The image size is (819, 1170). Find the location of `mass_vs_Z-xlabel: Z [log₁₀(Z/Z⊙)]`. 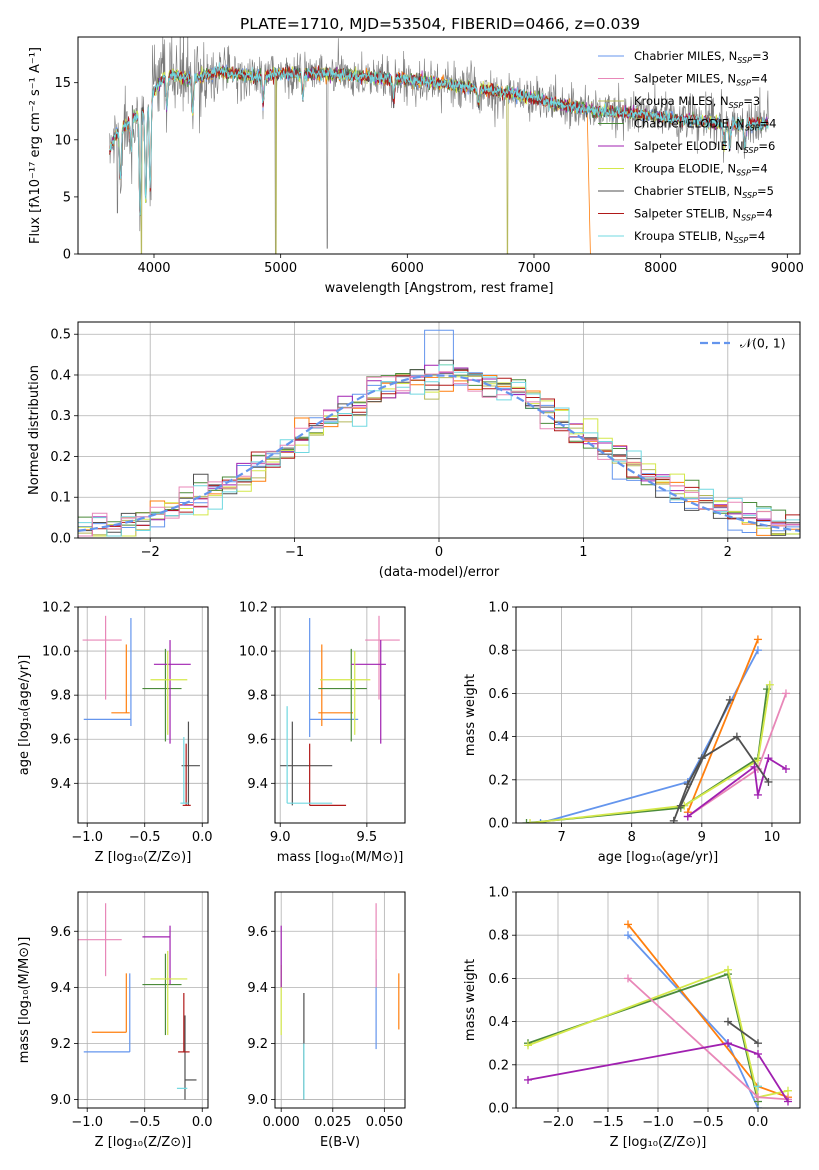

mass_vs_Z-xlabel: Z [log₁₀(Z/Z⊙)] is located at coordinates (143, 1142).